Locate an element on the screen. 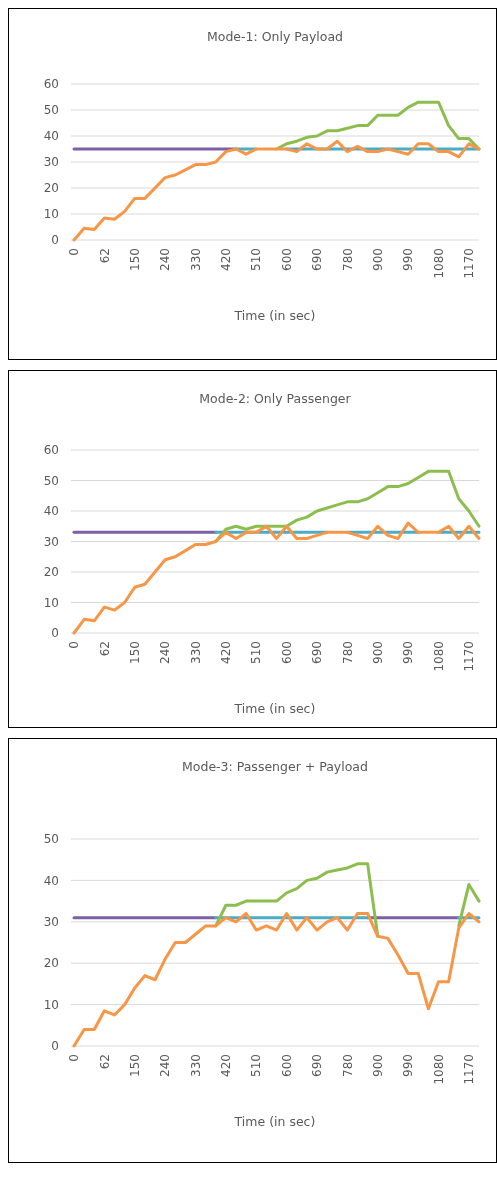 The height and width of the screenshot is (1177, 497). chart-title: Mode-1: Only Payload is located at coordinates (275, 36).